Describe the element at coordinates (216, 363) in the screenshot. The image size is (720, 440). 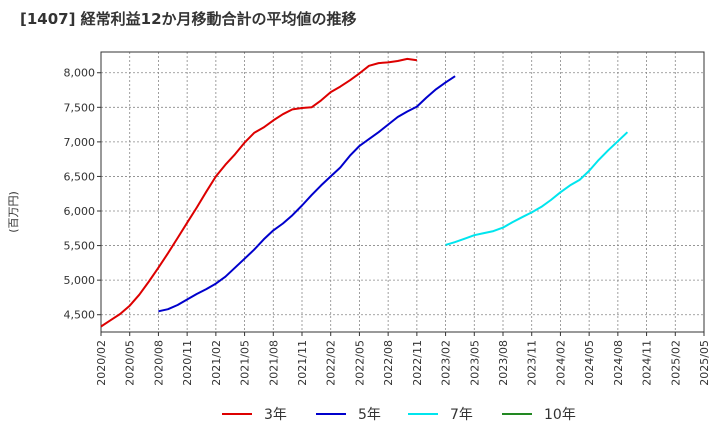
I see `x-tick-label: 2021/02` at that location.